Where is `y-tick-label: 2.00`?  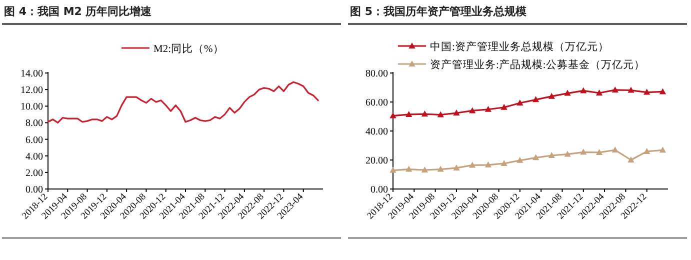 y-tick-label: 2.00 is located at coordinates (34, 173).